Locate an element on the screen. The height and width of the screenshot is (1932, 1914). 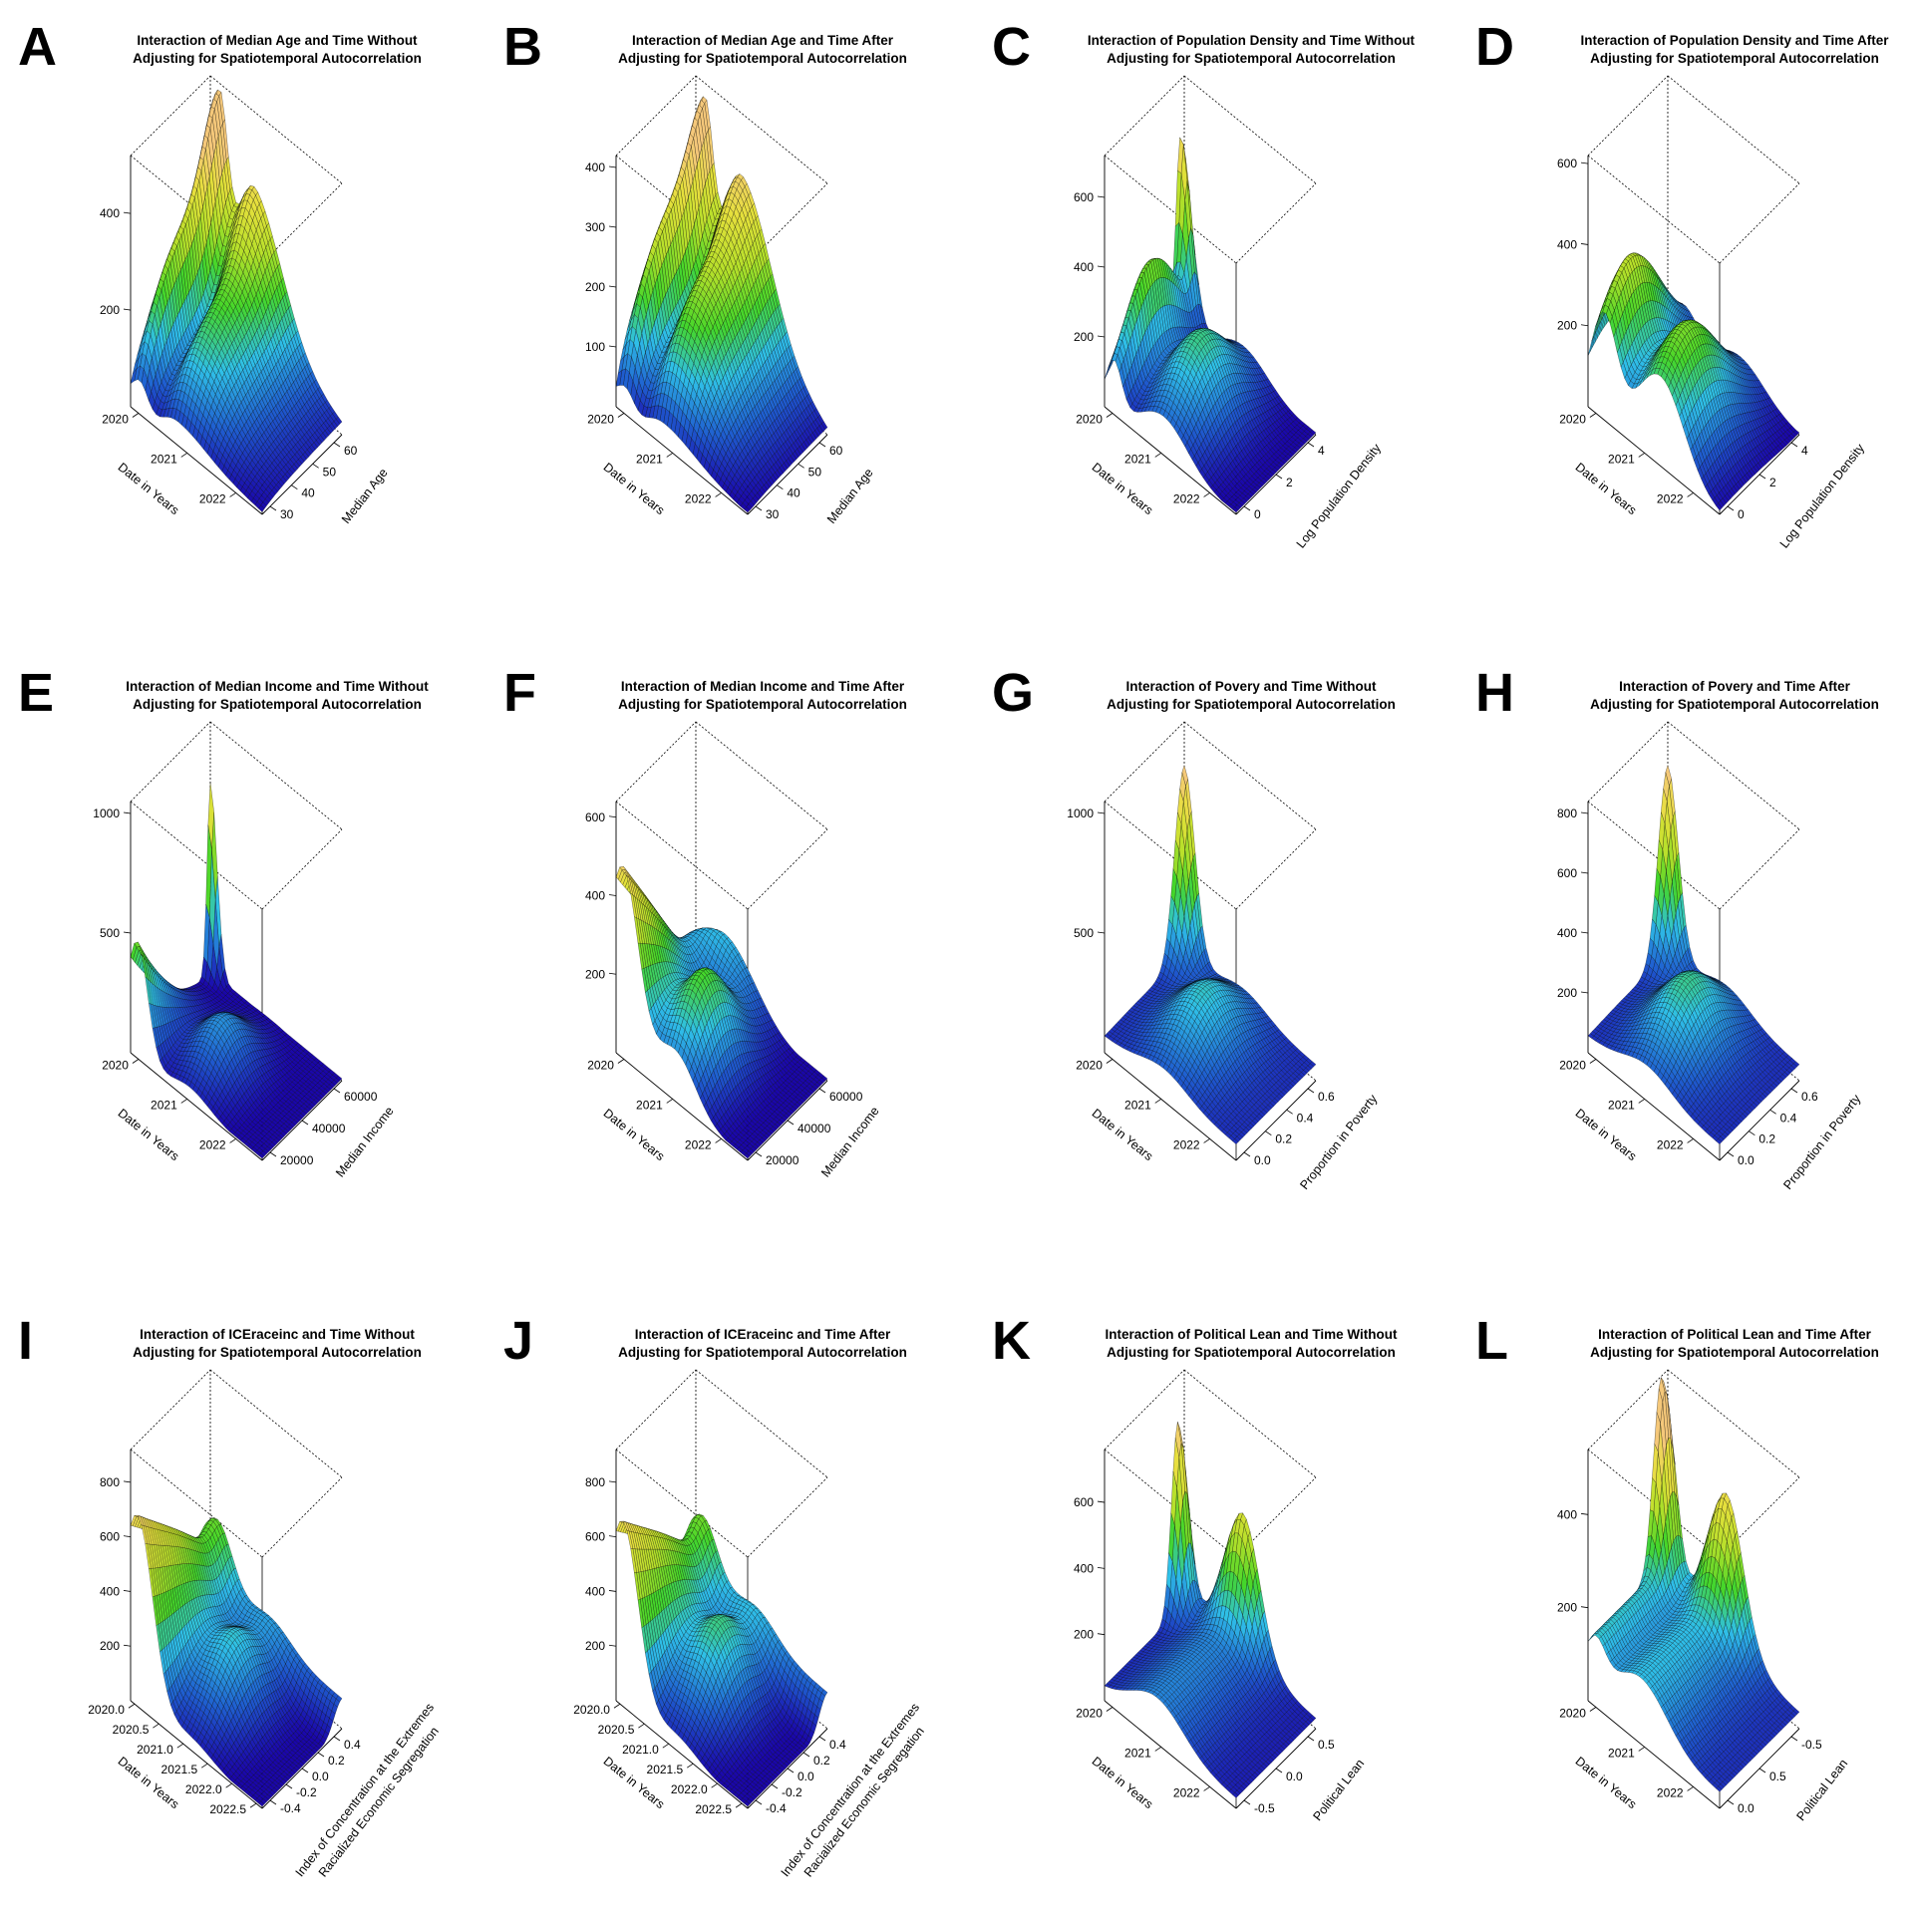
y-tick-label: 0 is located at coordinates (1257, 514).